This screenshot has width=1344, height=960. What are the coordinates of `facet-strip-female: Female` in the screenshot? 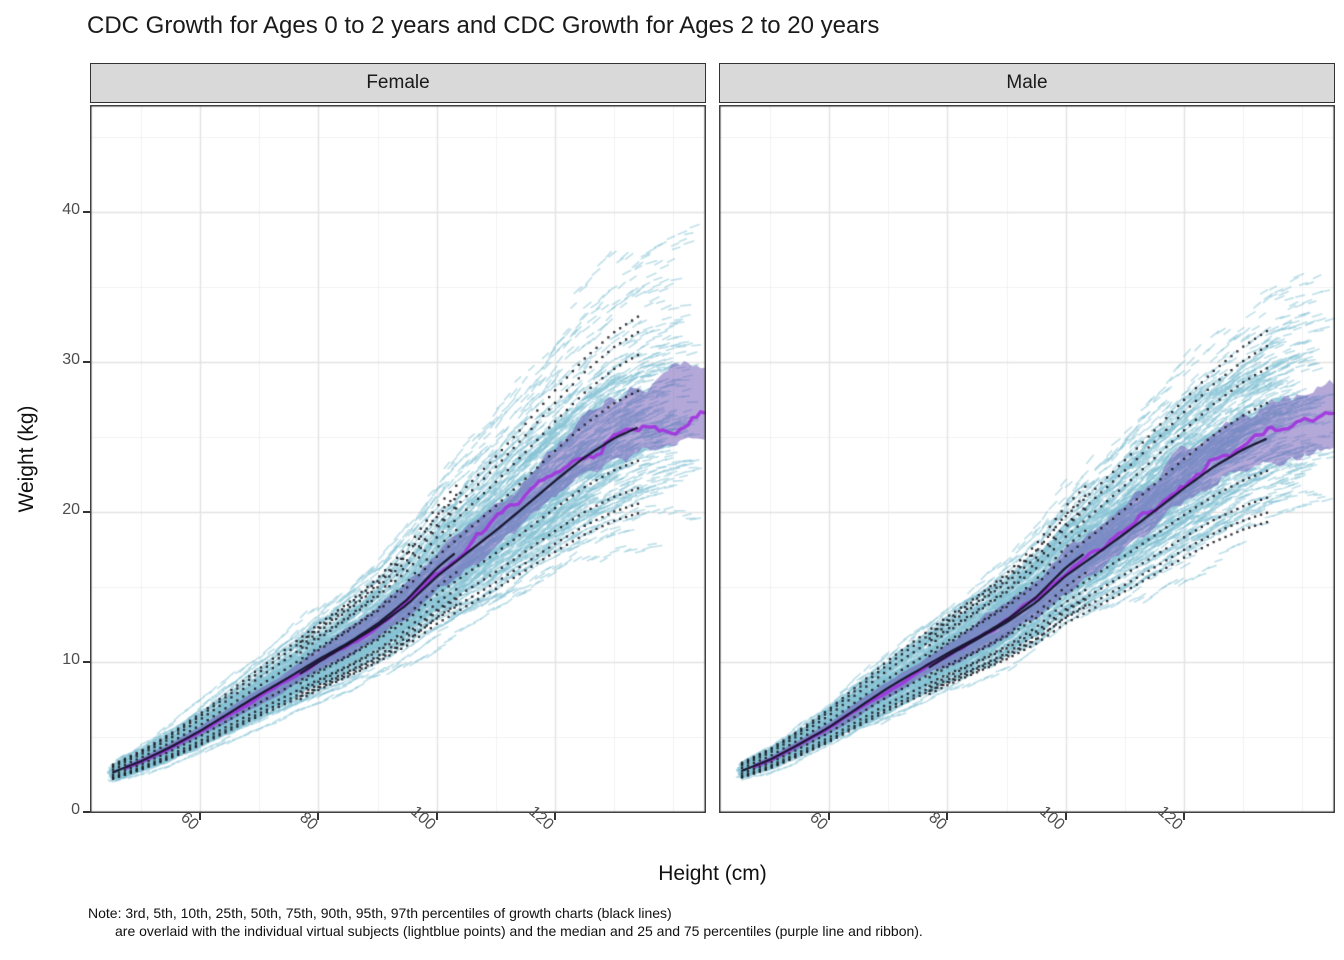 It's located at (398, 83).